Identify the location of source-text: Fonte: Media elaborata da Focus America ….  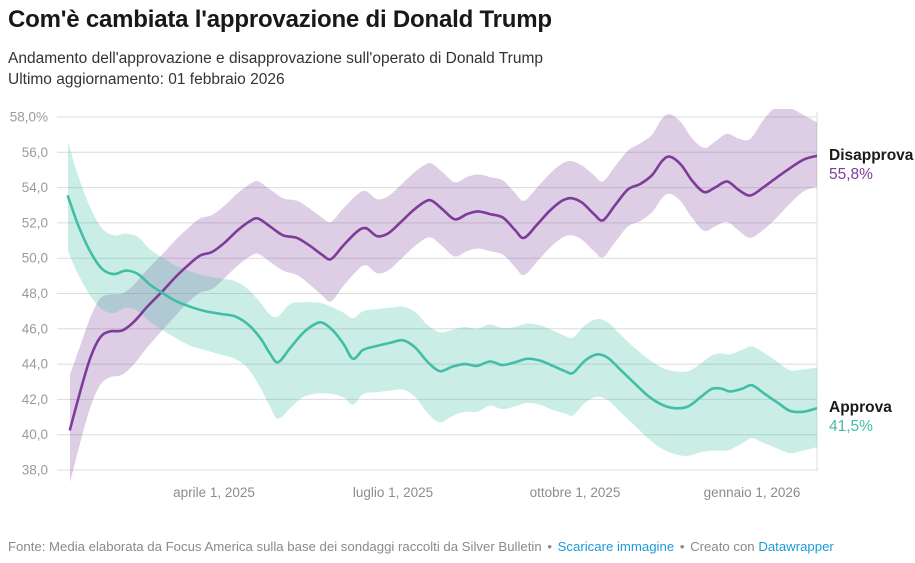
(275, 546).